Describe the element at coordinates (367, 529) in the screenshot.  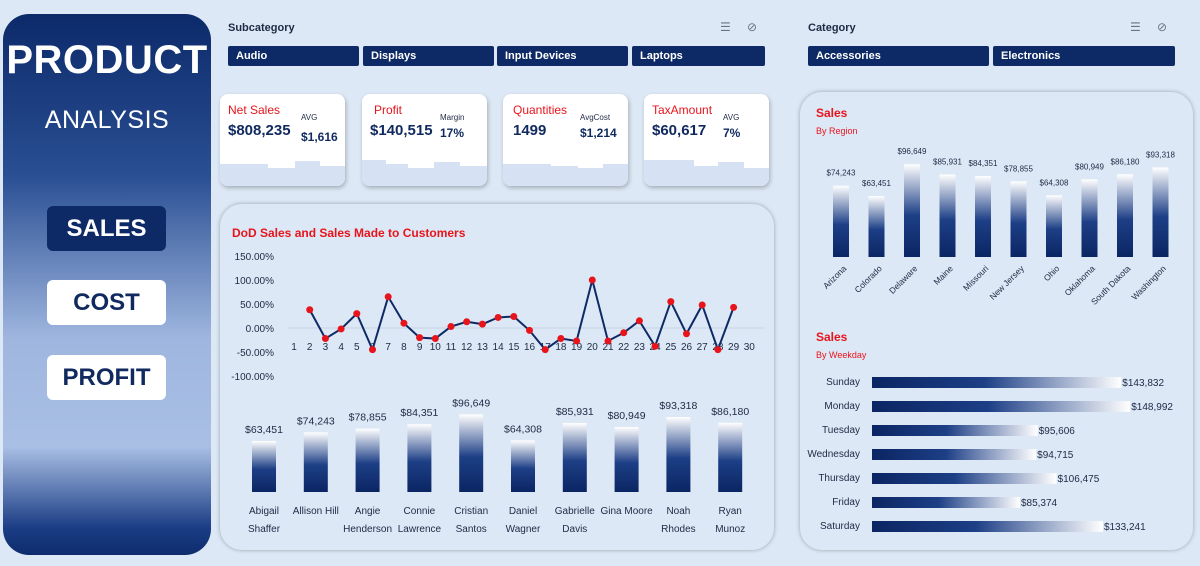
I see `customer-name-label: Henderson` at that location.